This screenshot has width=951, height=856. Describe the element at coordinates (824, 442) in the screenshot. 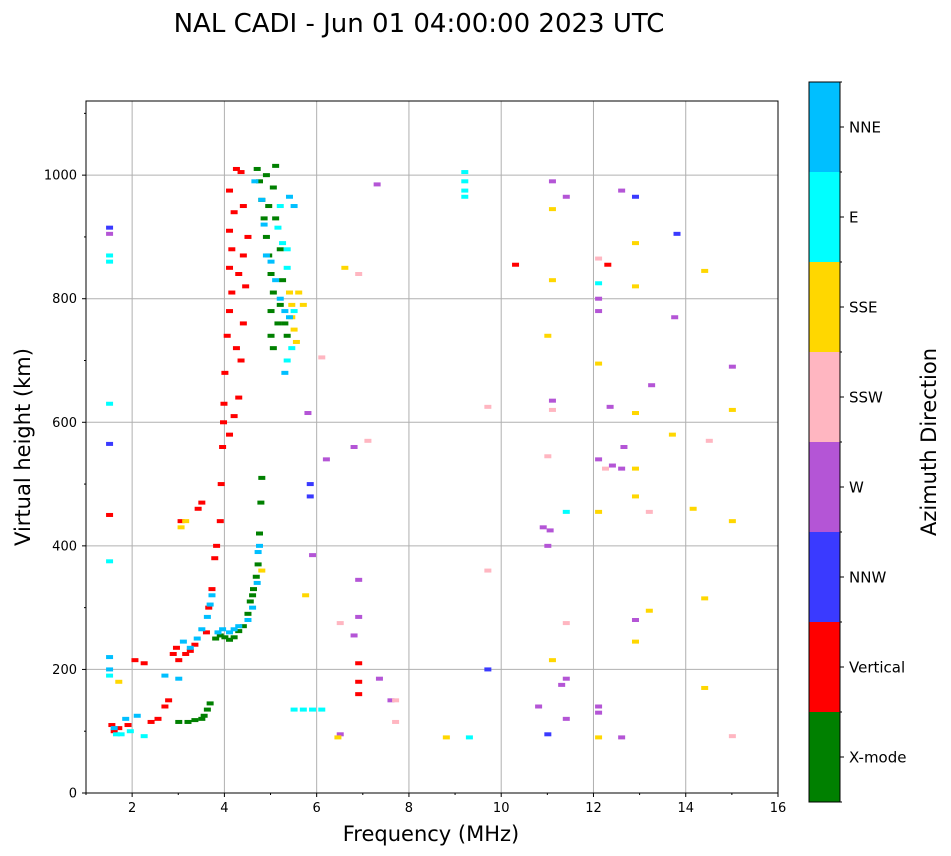

I see `colorbar-frame` at that location.